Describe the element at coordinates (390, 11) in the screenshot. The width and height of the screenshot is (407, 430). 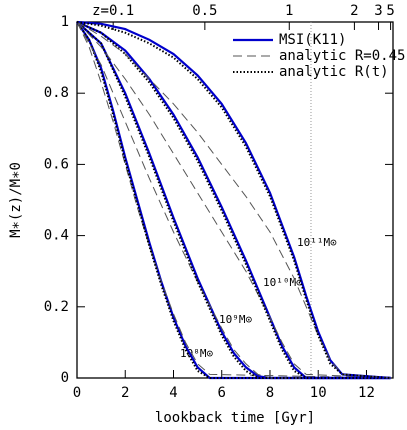
I see `top-tick-label: 5` at that location.